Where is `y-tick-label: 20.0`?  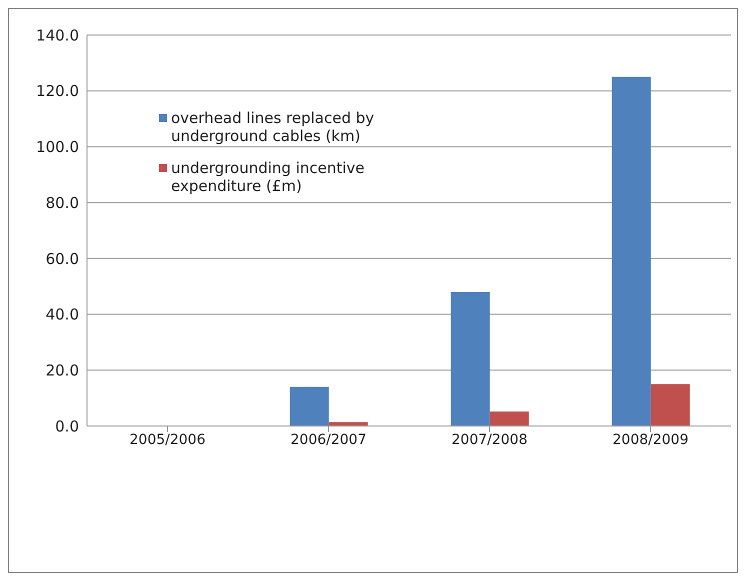 y-tick-label: 20.0 is located at coordinates (62, 370).